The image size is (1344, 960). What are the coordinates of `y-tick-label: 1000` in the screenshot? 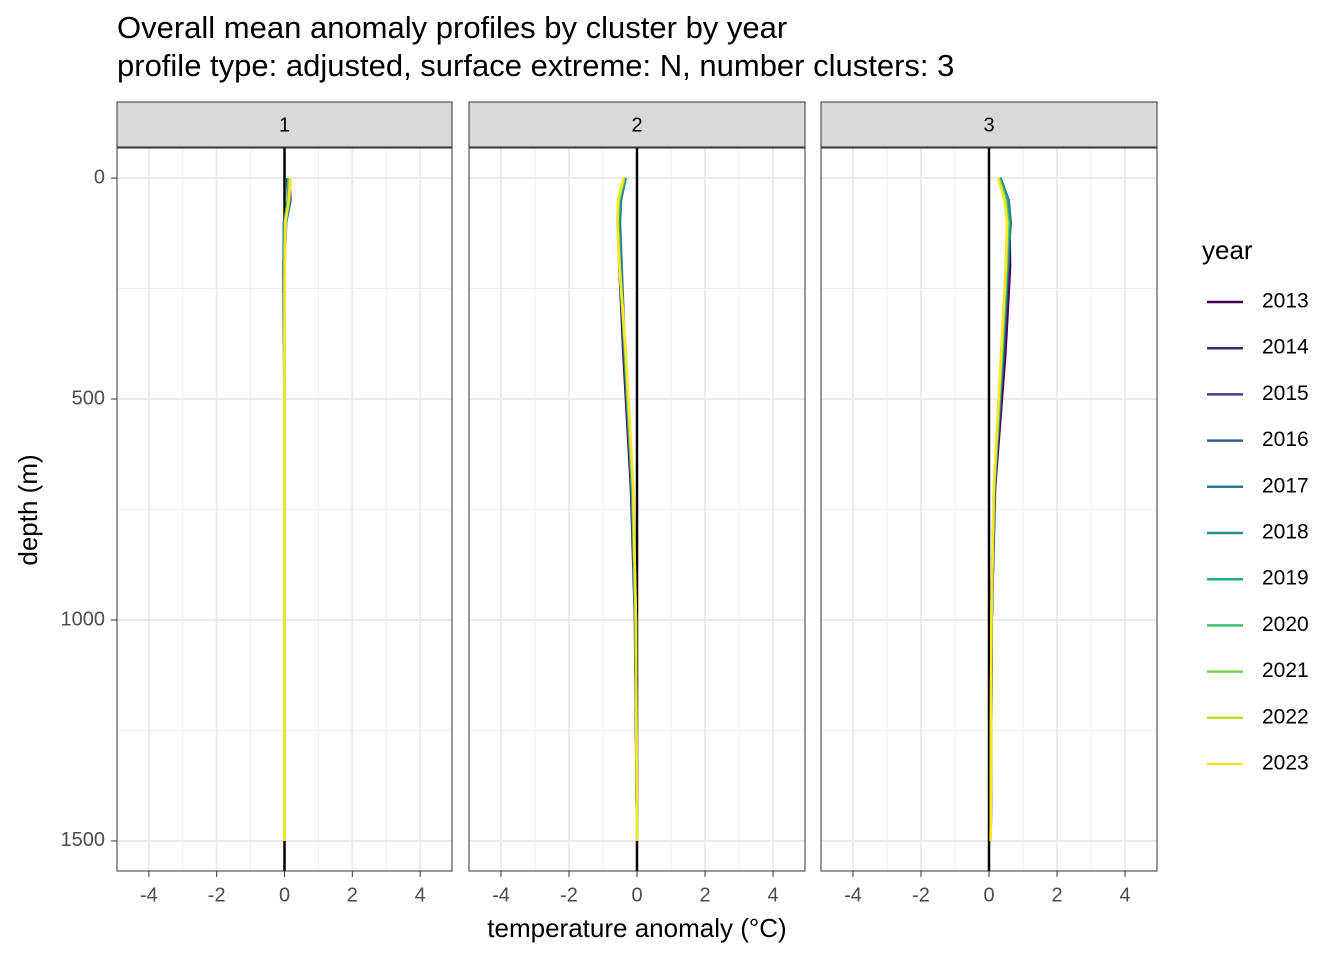 It's located at (83, 619).